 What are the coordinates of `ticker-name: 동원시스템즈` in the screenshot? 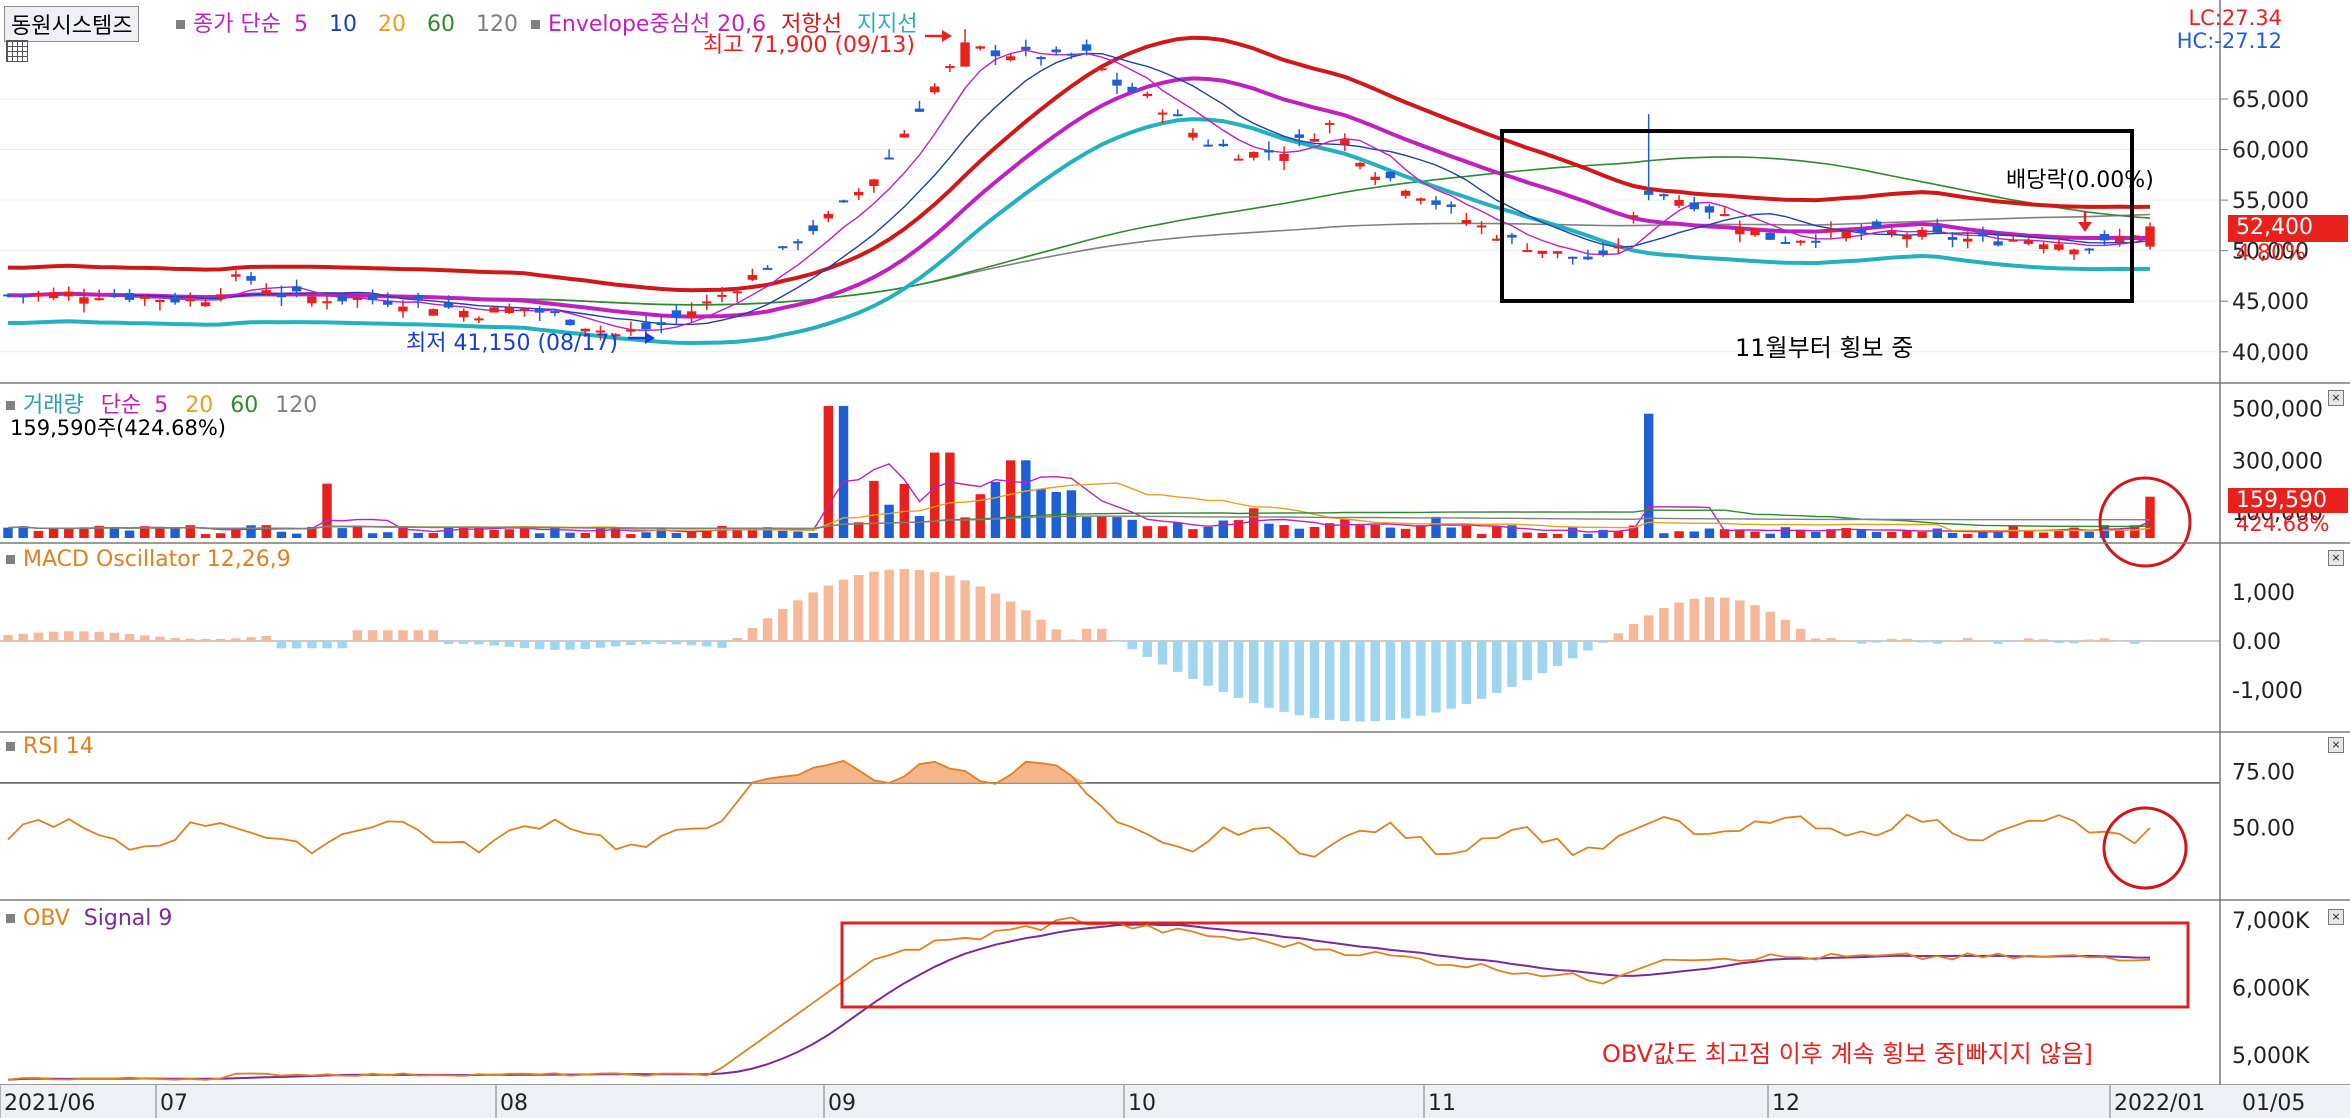 It's located at (72, 24).